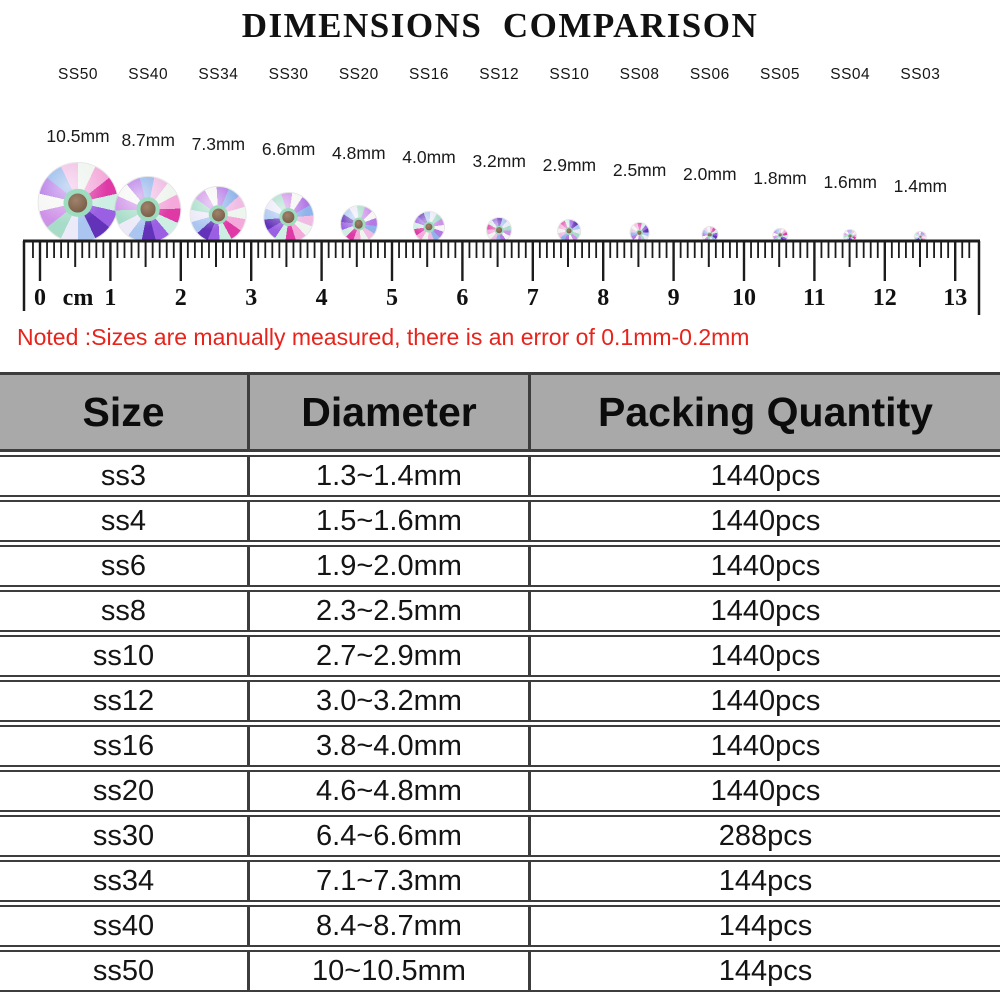 The height and width of the screenshot is (1000, 1000). I want to click on size-cell: ss30, so click(125, 836).